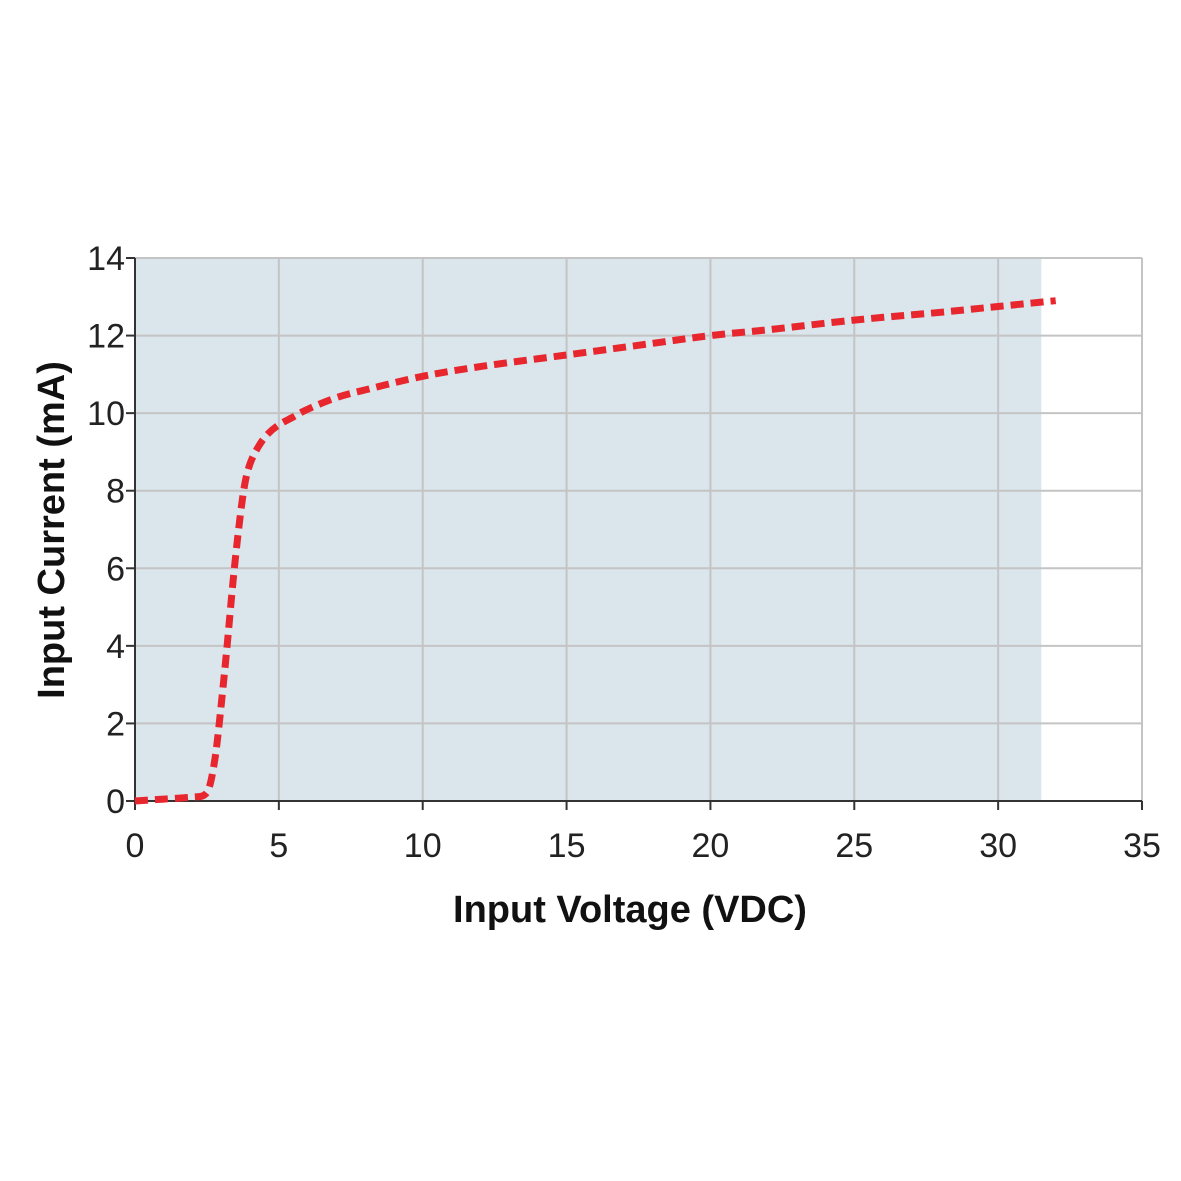  I want to click on x-tick-label: 25, so click(854, 846).